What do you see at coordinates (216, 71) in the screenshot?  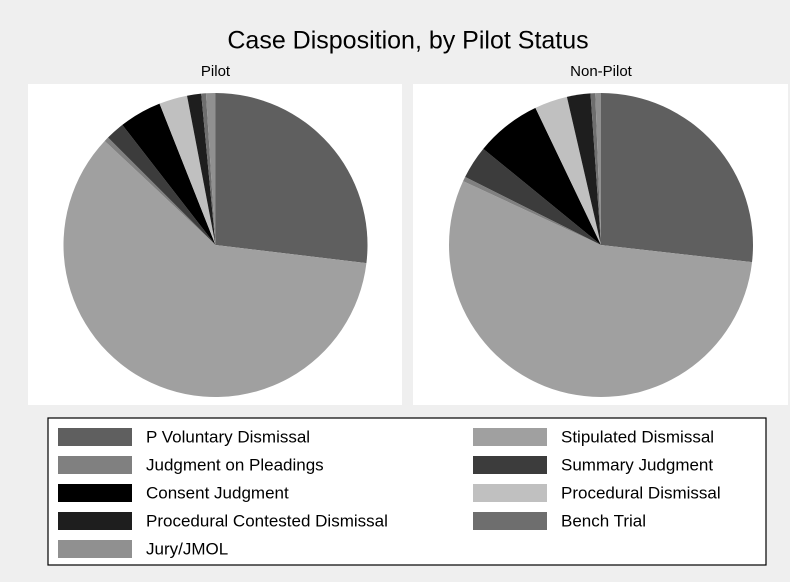 I see `panel-title: Pilot` at bounding box center [216, 71].